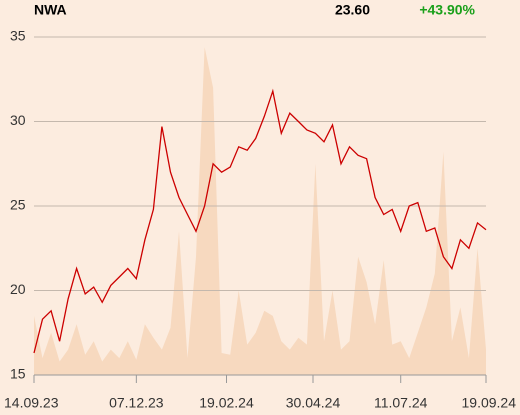 The image size is (520, 415). I want to click on x-tick-label: 14.09.23, so click(31, 403).